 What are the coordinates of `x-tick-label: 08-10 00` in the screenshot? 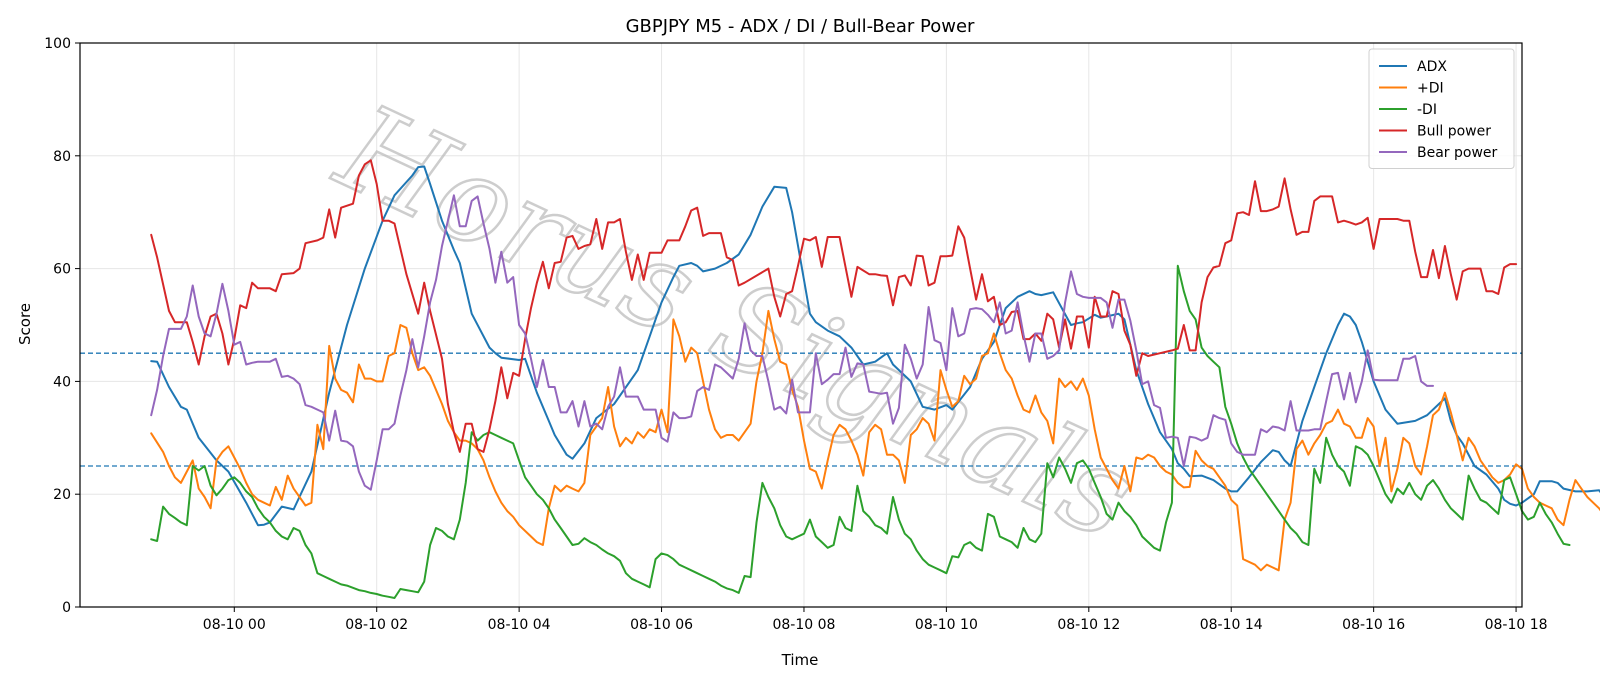 It's located at (234, 625).